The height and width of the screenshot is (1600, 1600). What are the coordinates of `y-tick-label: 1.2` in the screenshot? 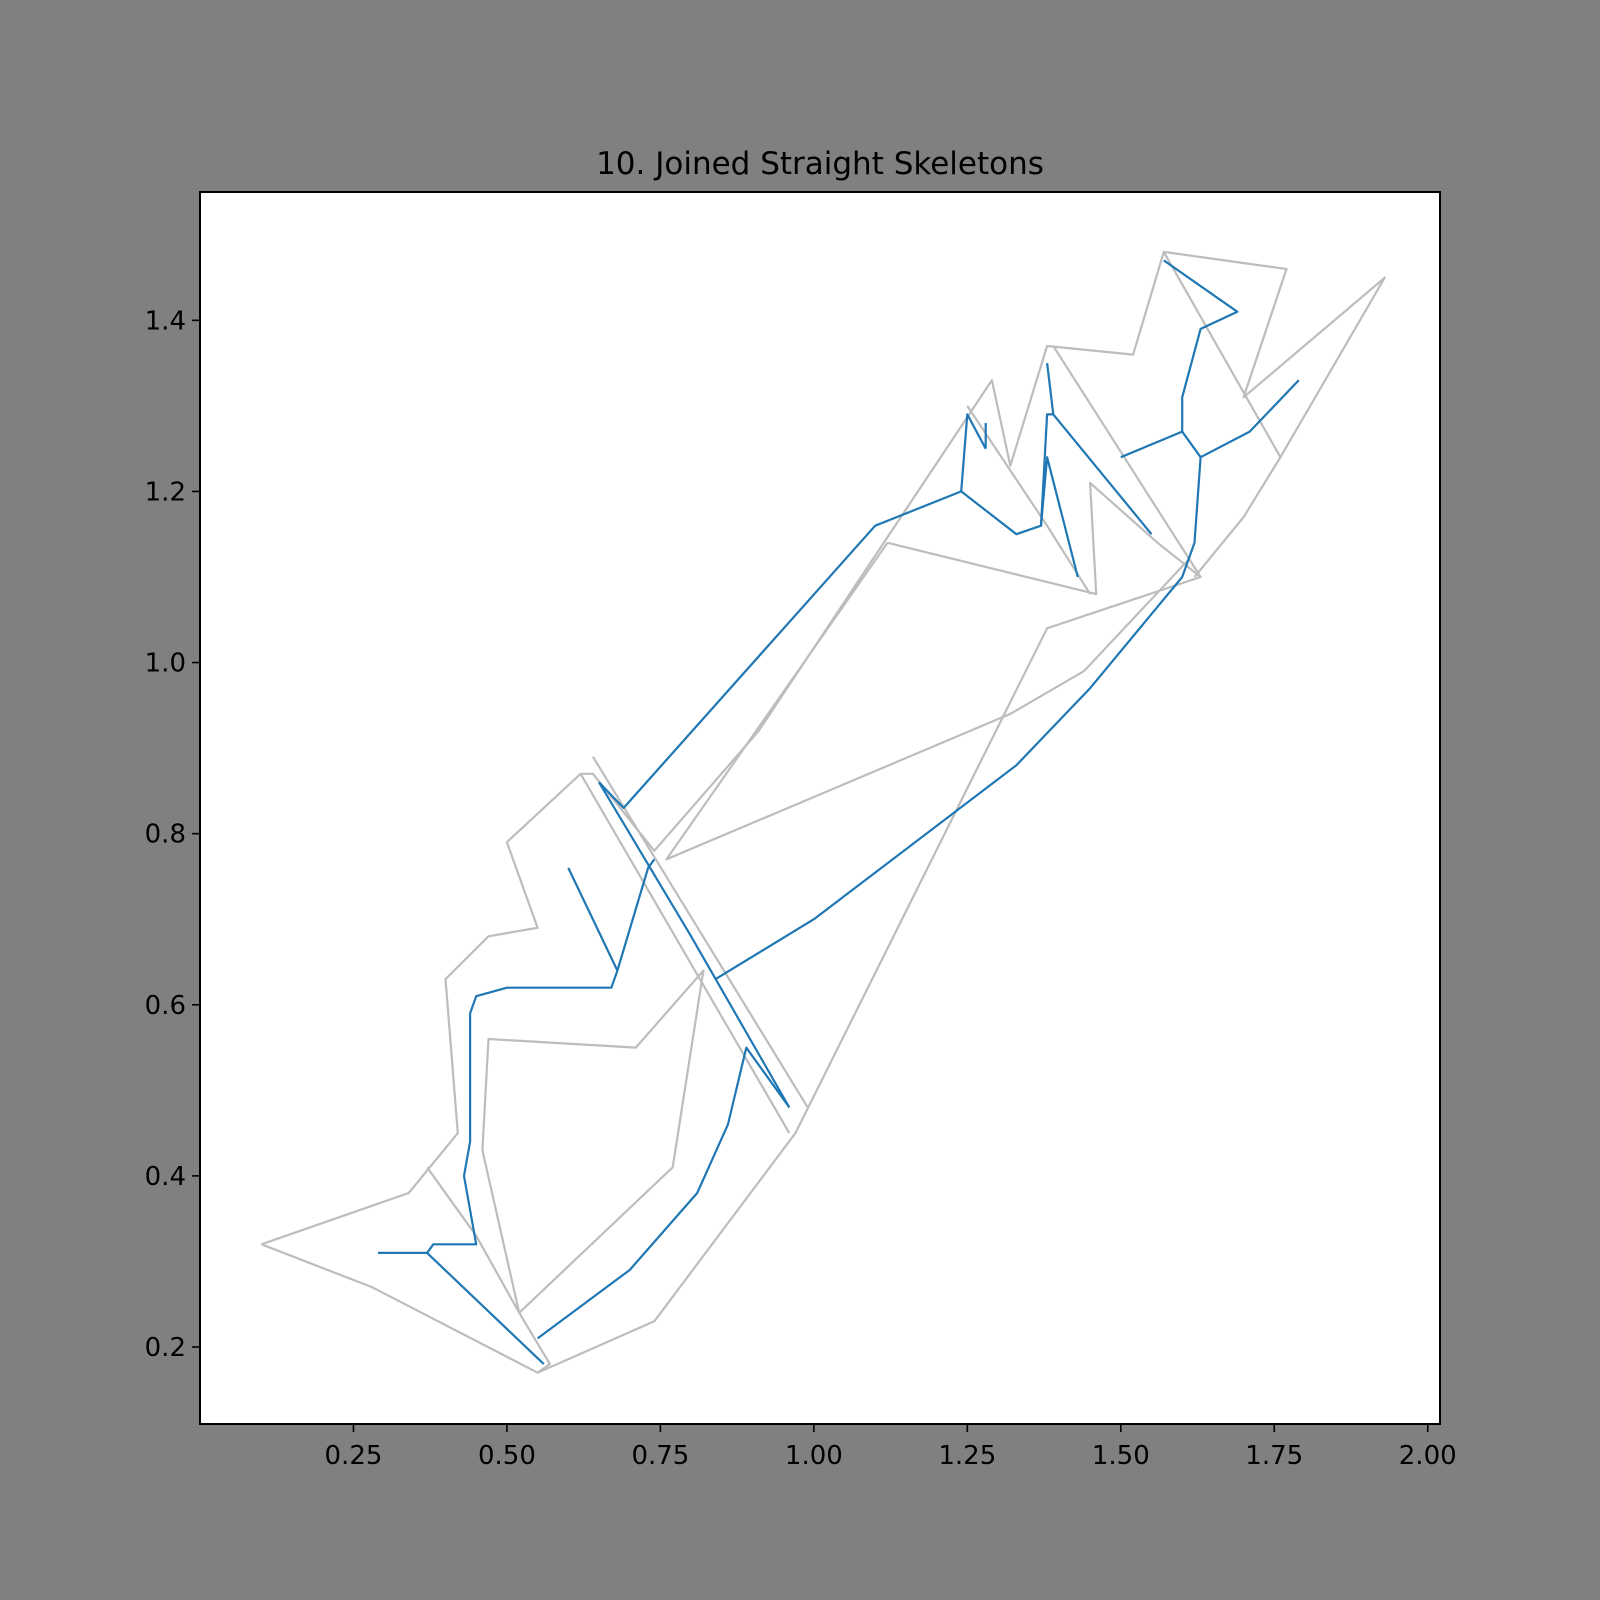 It's located at (165, 492).